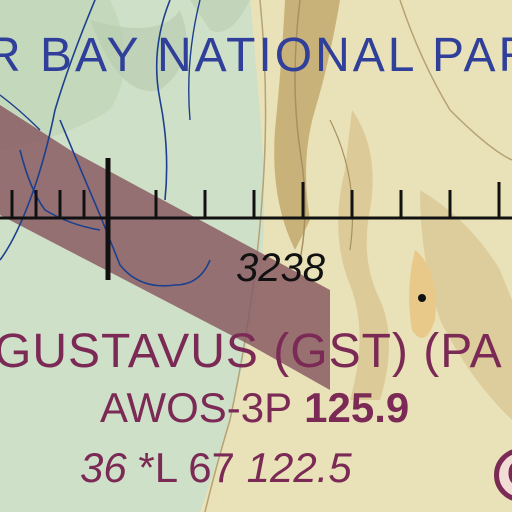 Image resolution: width=512 pixels, height=512 pixels. Describe the element at coordinates (280, 268) in the screenshot. I see `spot-elevation-label: 3238` at that location.